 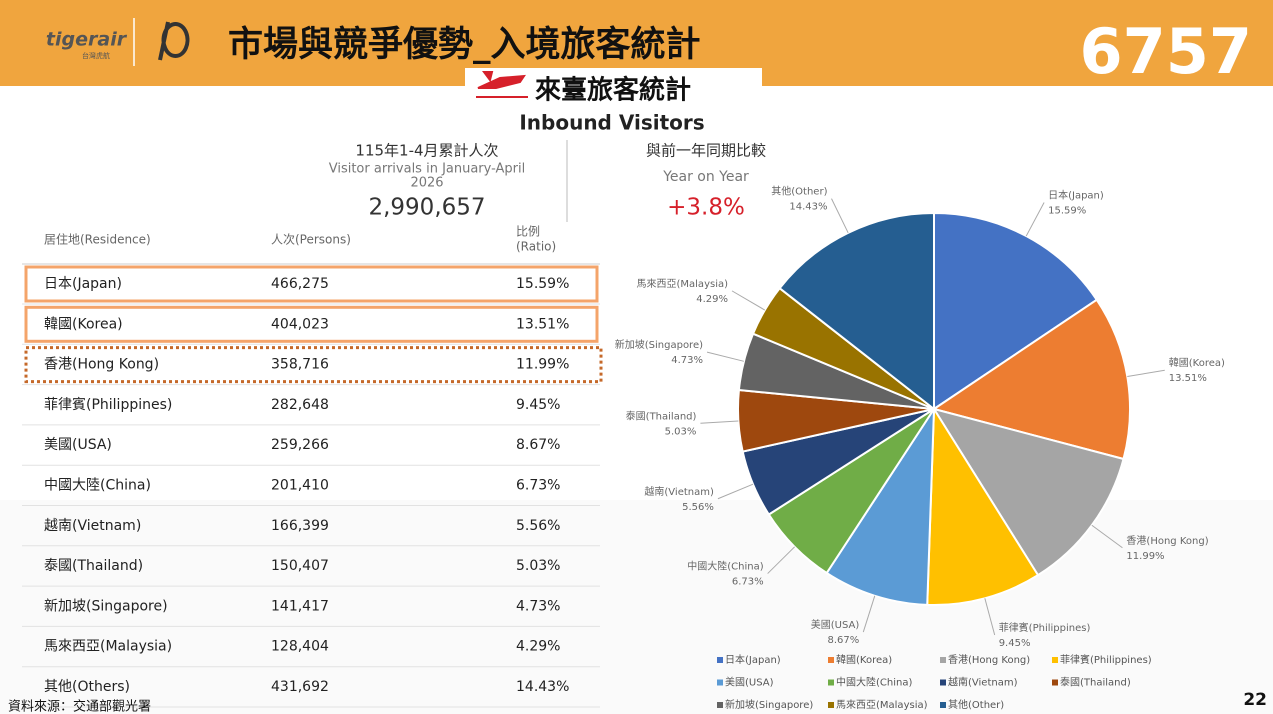 I want to click on table-cell: 166,399, so click(x=300, y=526).